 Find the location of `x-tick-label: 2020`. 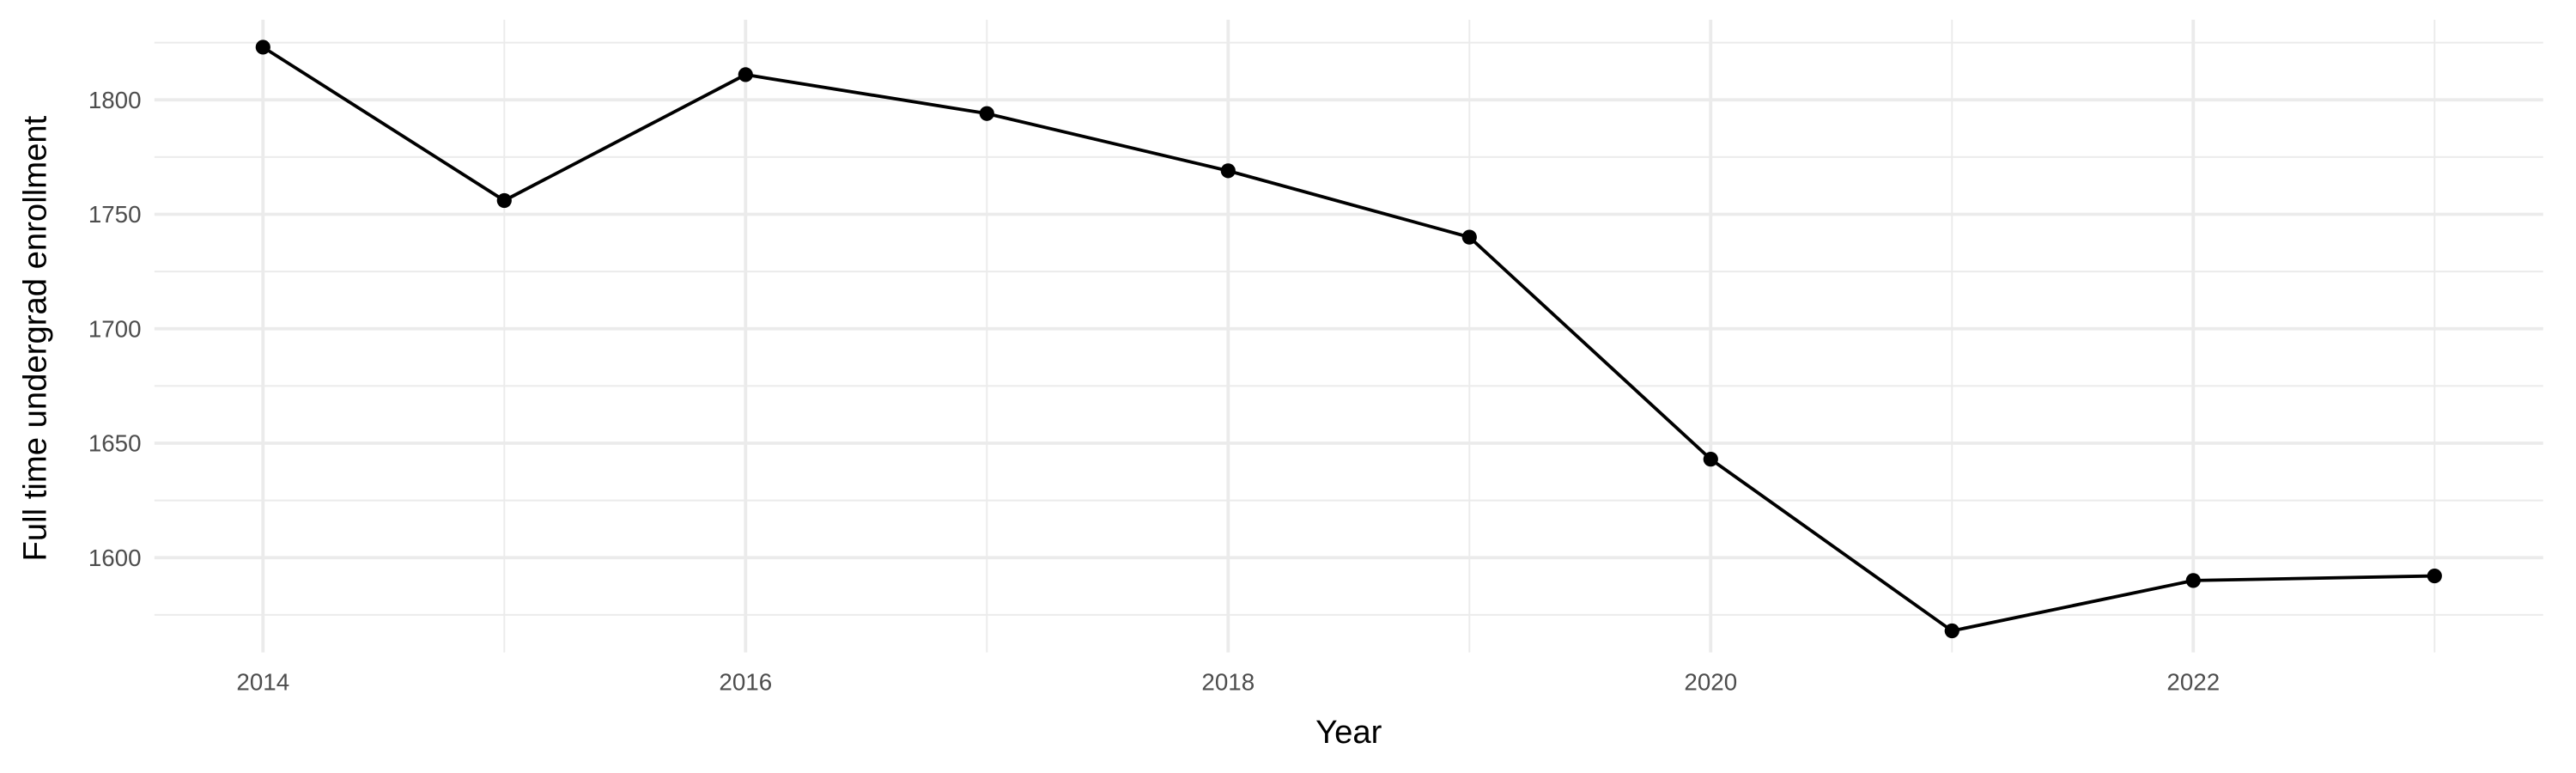

x-tick-label: 2020 is located at coordinates (1711, 682).